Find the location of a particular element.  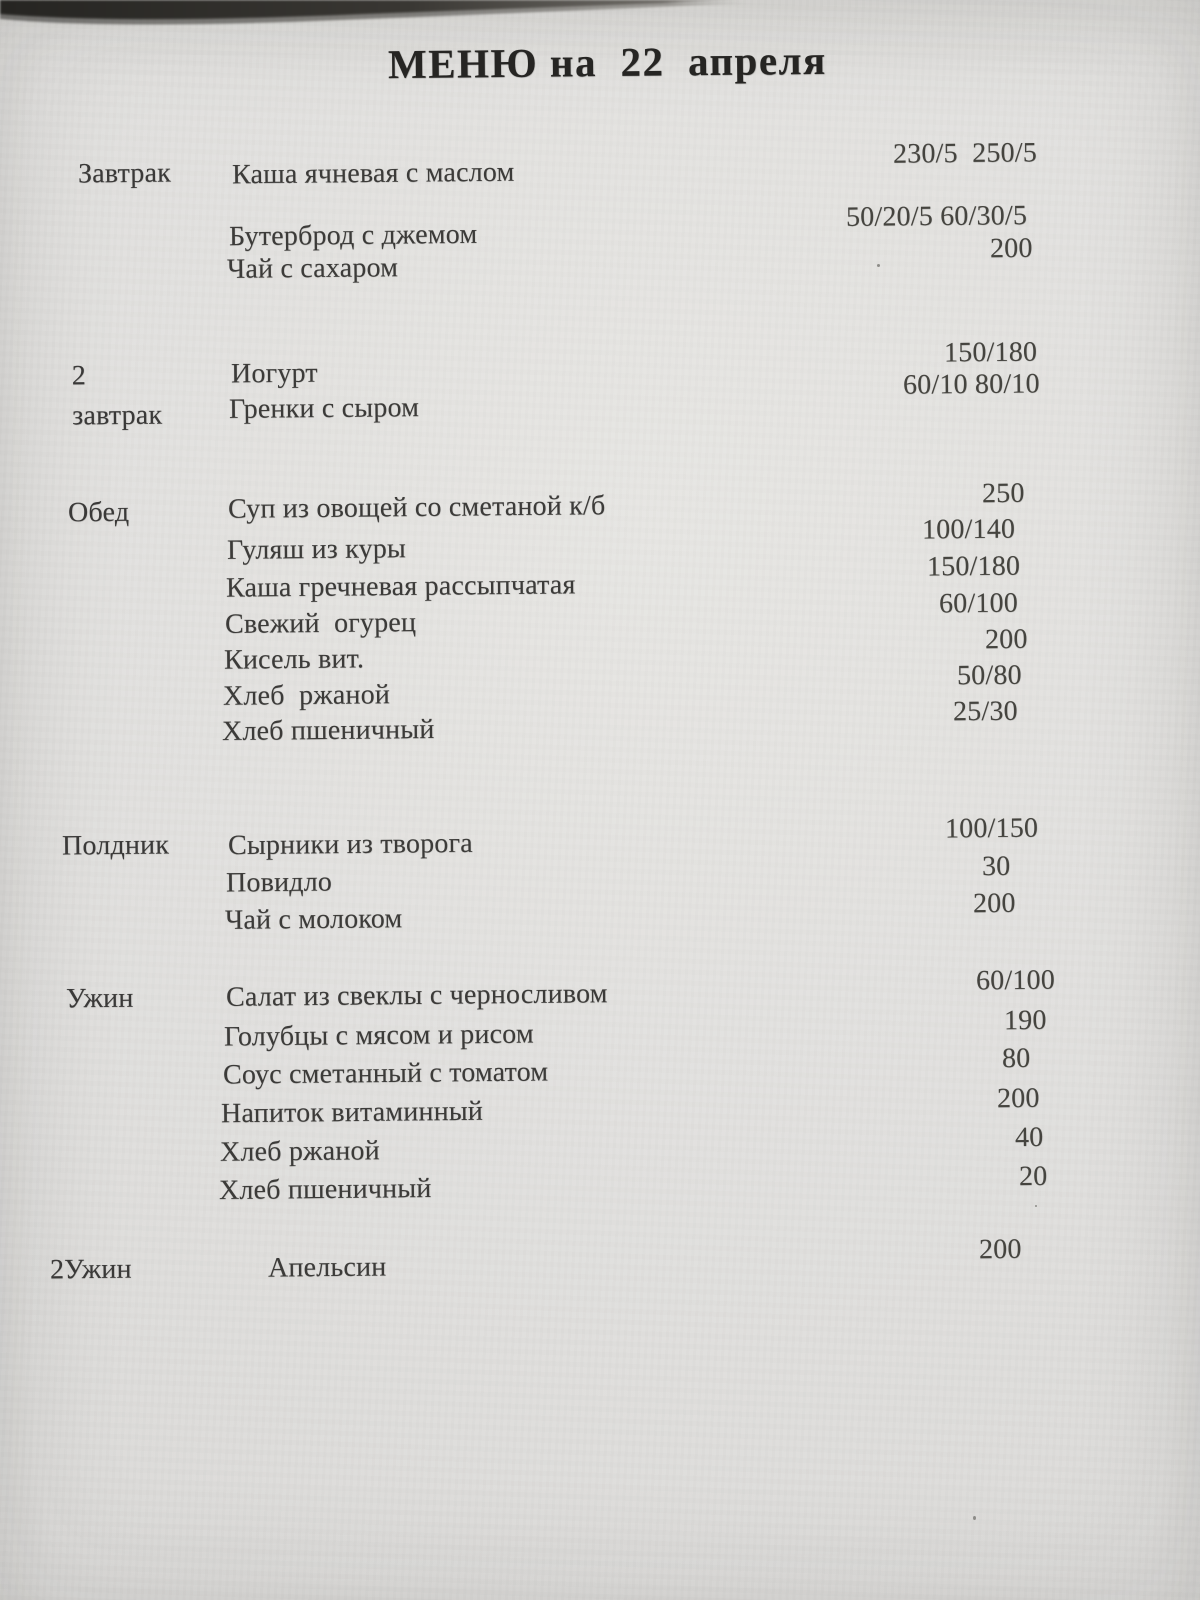

menu-item-name: Каша ячневая с маслом is located at coordinates (373, 173).